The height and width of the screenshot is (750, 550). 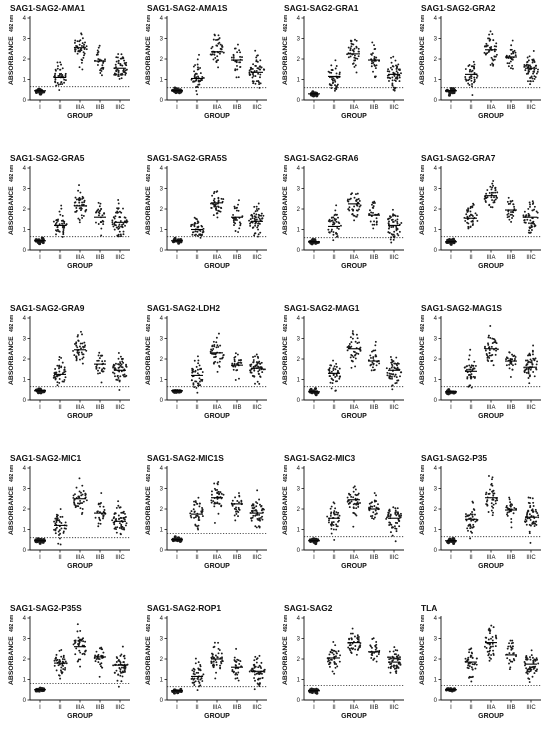 I want to click on y-tick-label: 1, so click(x=162, y=531).